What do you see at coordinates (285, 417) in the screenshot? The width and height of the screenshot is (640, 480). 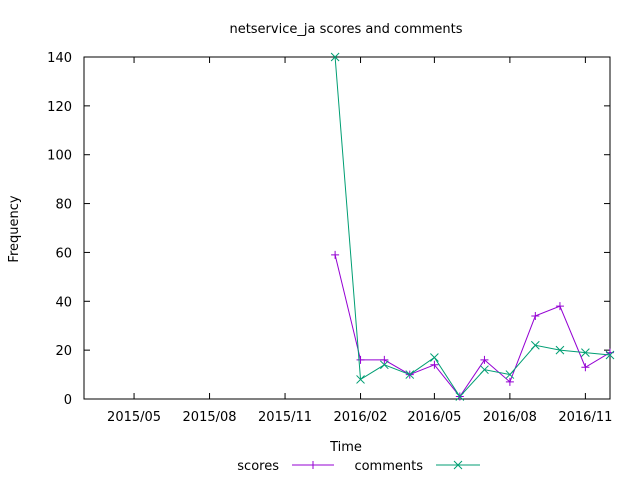 I see `x-tick-label: 2015/11` at bounding box center [285, 417].